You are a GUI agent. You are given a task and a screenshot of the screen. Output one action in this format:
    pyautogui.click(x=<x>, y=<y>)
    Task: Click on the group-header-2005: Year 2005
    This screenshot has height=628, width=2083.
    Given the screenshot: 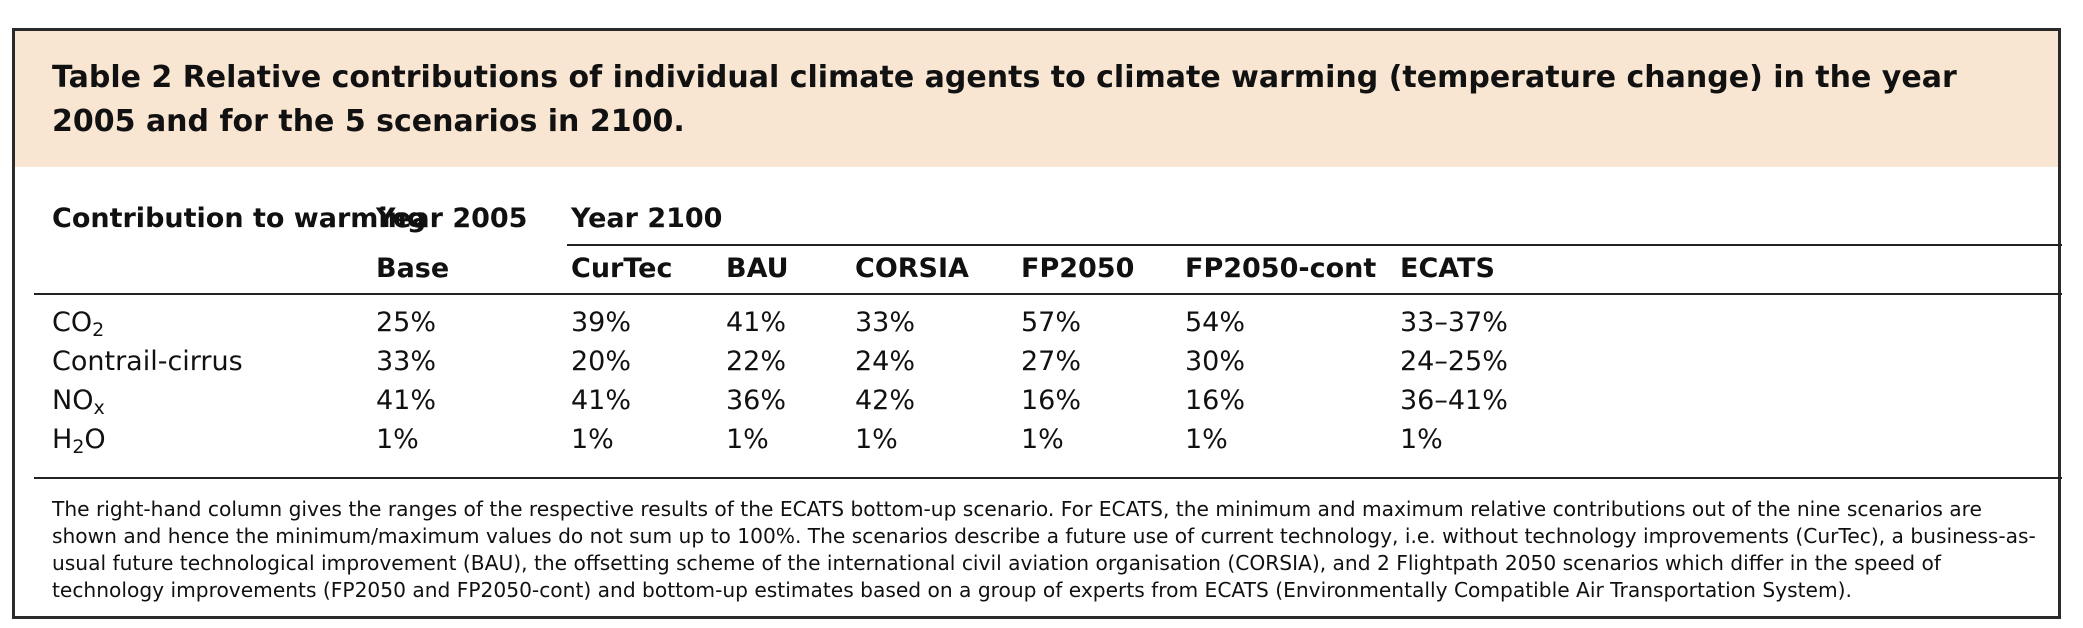 What is the action you would take?
    pyautogui.click(x=452, y=218)
    